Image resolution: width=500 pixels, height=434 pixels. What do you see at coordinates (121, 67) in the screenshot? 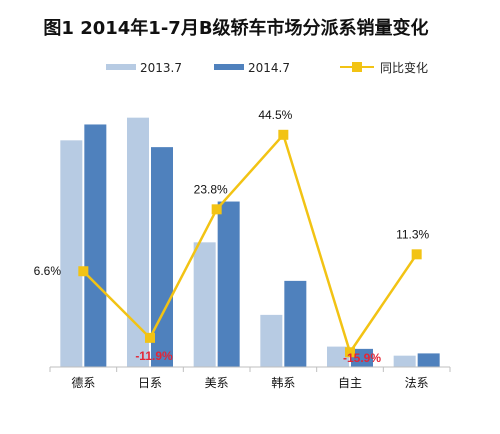
I see `legend-swatch-2013` at bounding box center [121, 67].